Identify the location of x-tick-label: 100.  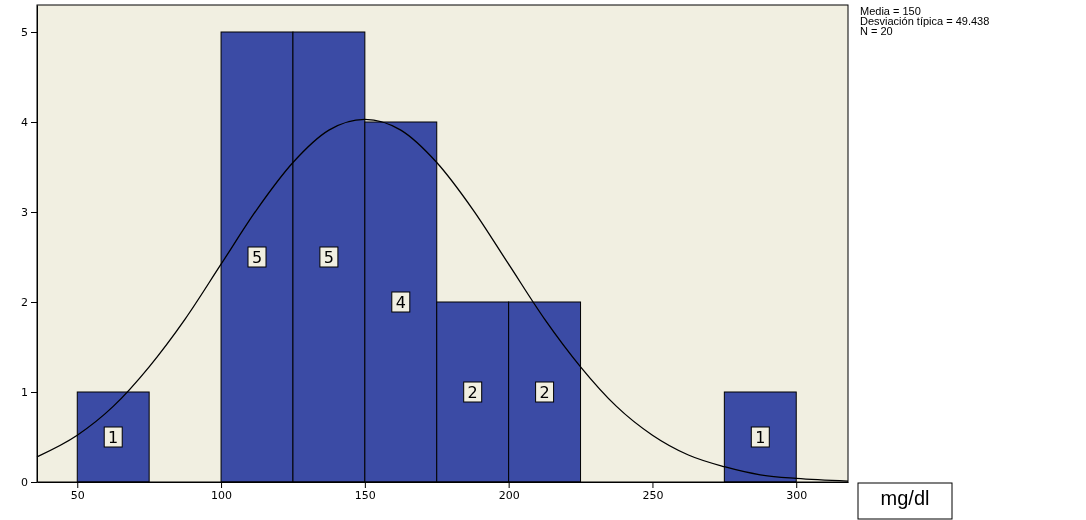
(222, 495).